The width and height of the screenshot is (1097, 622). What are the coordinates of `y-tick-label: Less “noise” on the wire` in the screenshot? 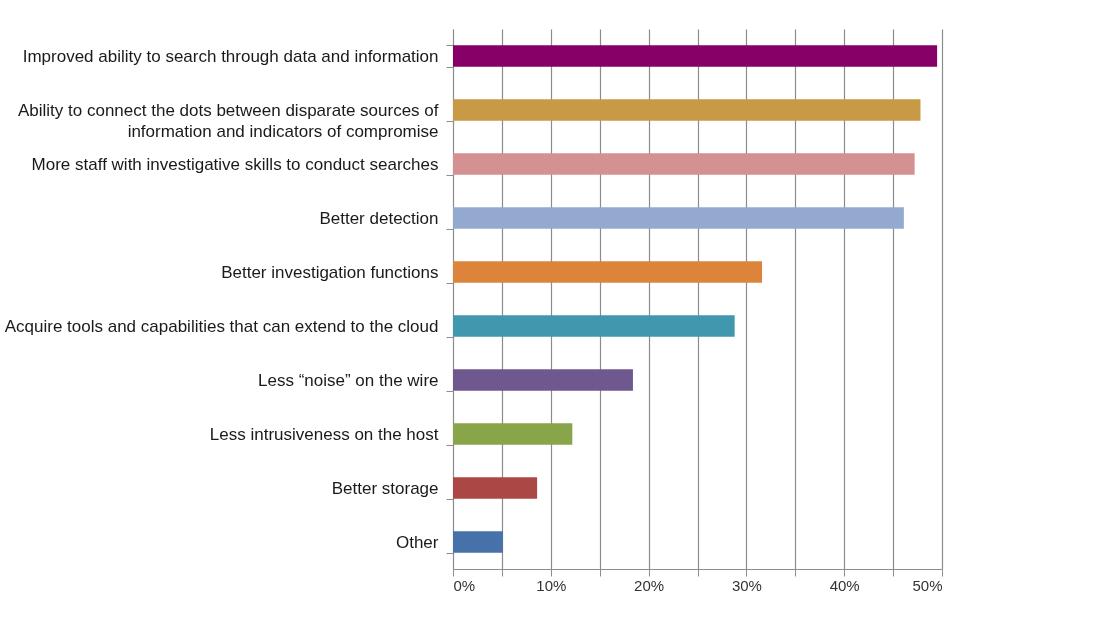 It's located at (348, 380).